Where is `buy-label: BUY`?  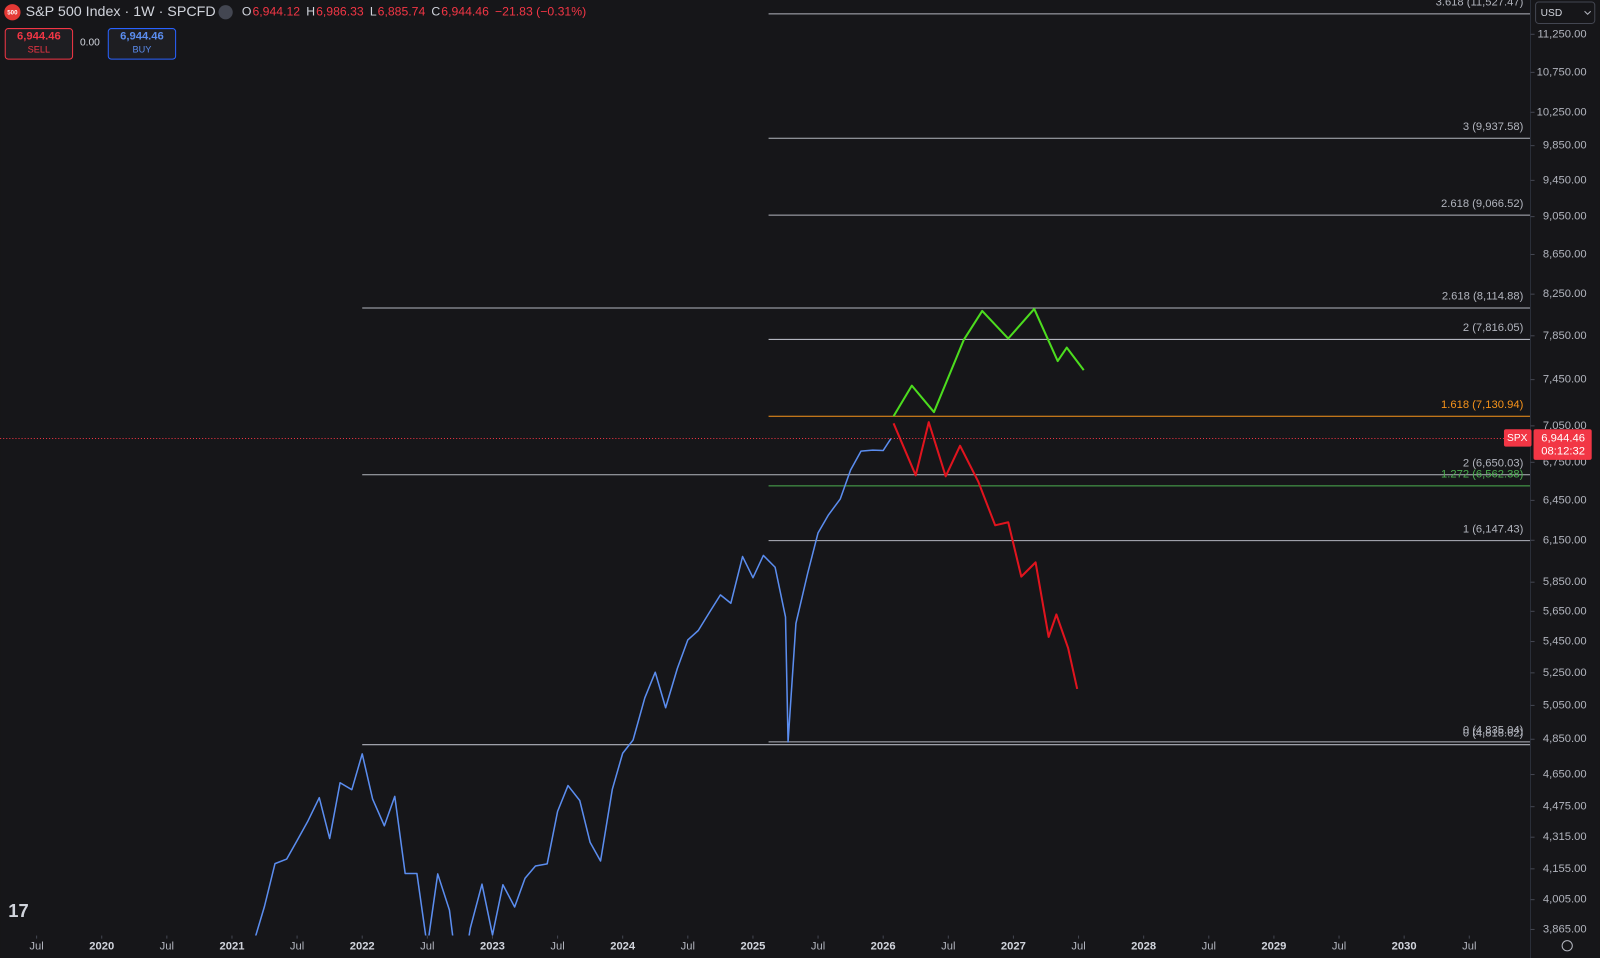
buy-label: BUY is located at coordinates (142, 49).